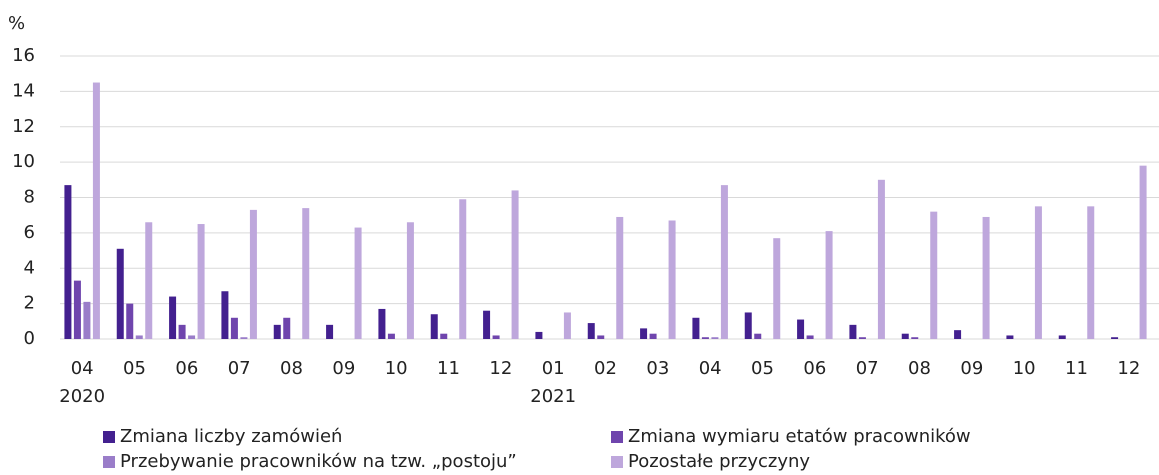 This screenshot has height=475, width=1159. I want to click on y-tick-label: 2, so click(29, 303).